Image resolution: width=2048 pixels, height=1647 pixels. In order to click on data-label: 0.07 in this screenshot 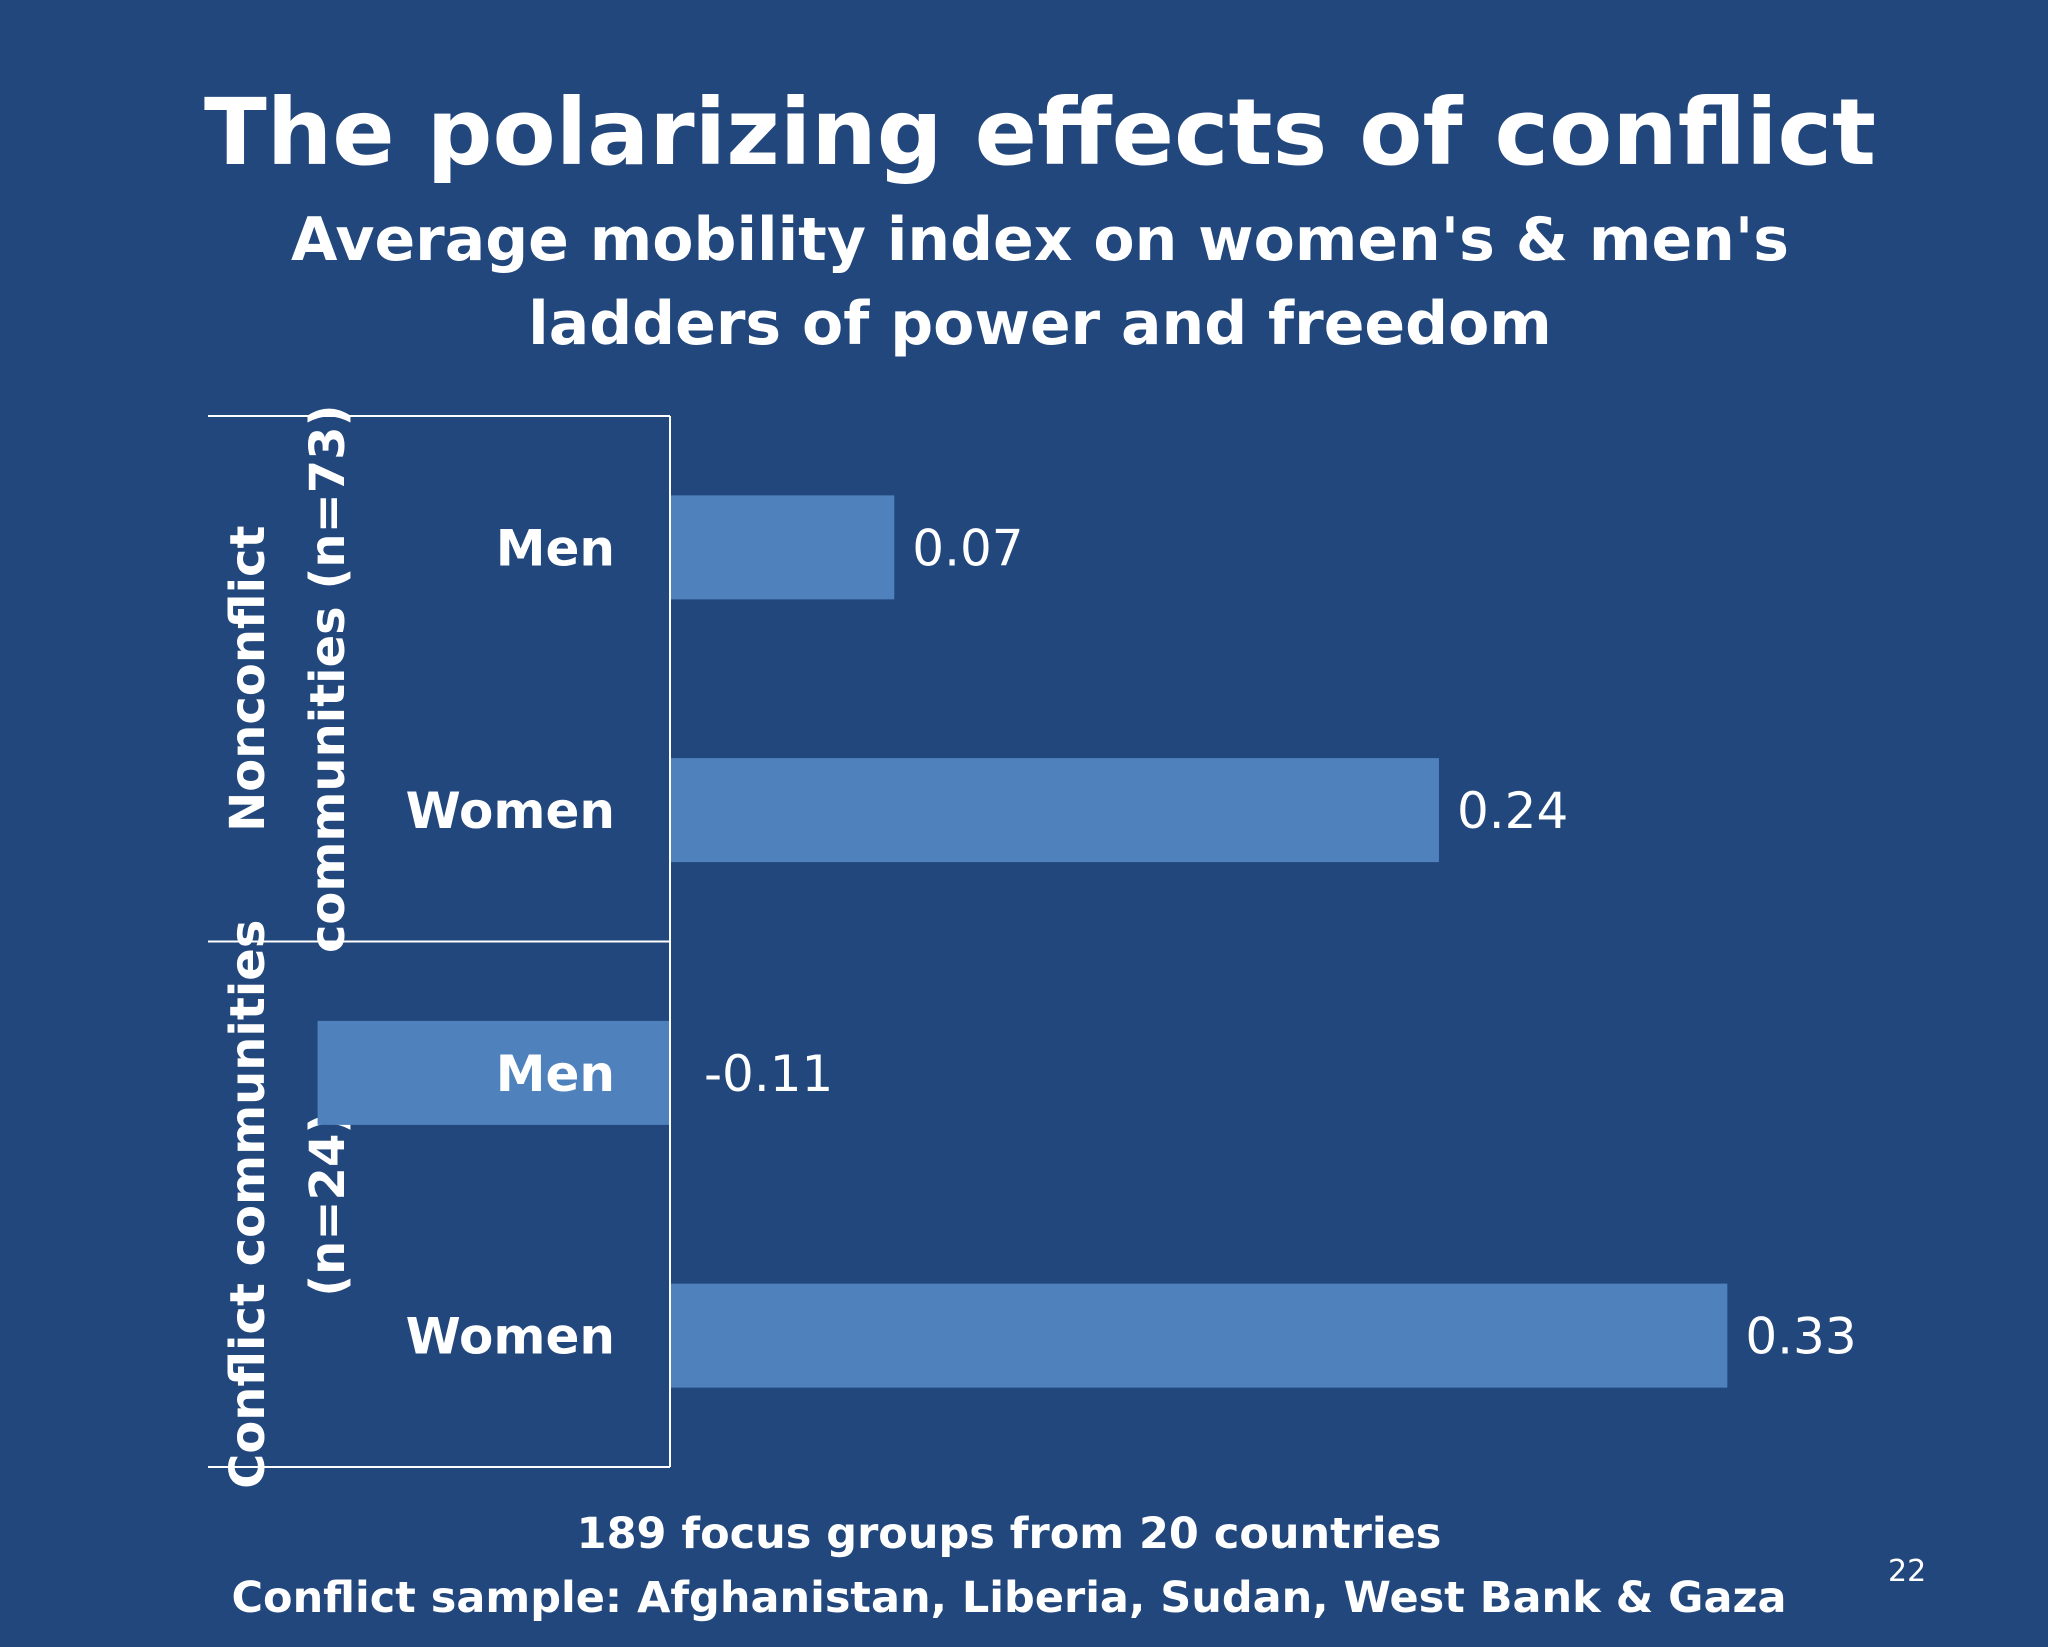, I will do `click(967, 548)`.